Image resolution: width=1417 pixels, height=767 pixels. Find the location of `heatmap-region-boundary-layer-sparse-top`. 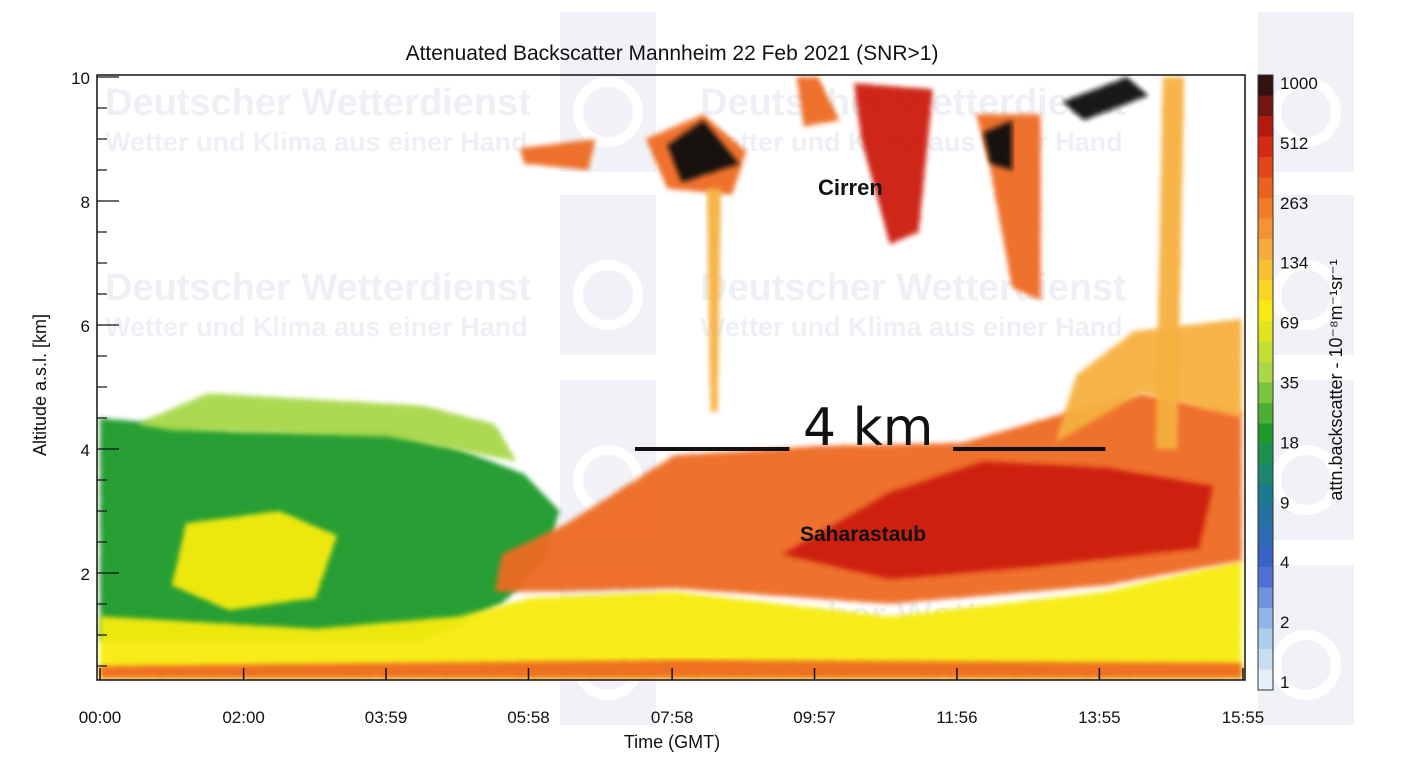

heatmap-region-boundary-layer-sparse-top is located at coordinates (326, 427).